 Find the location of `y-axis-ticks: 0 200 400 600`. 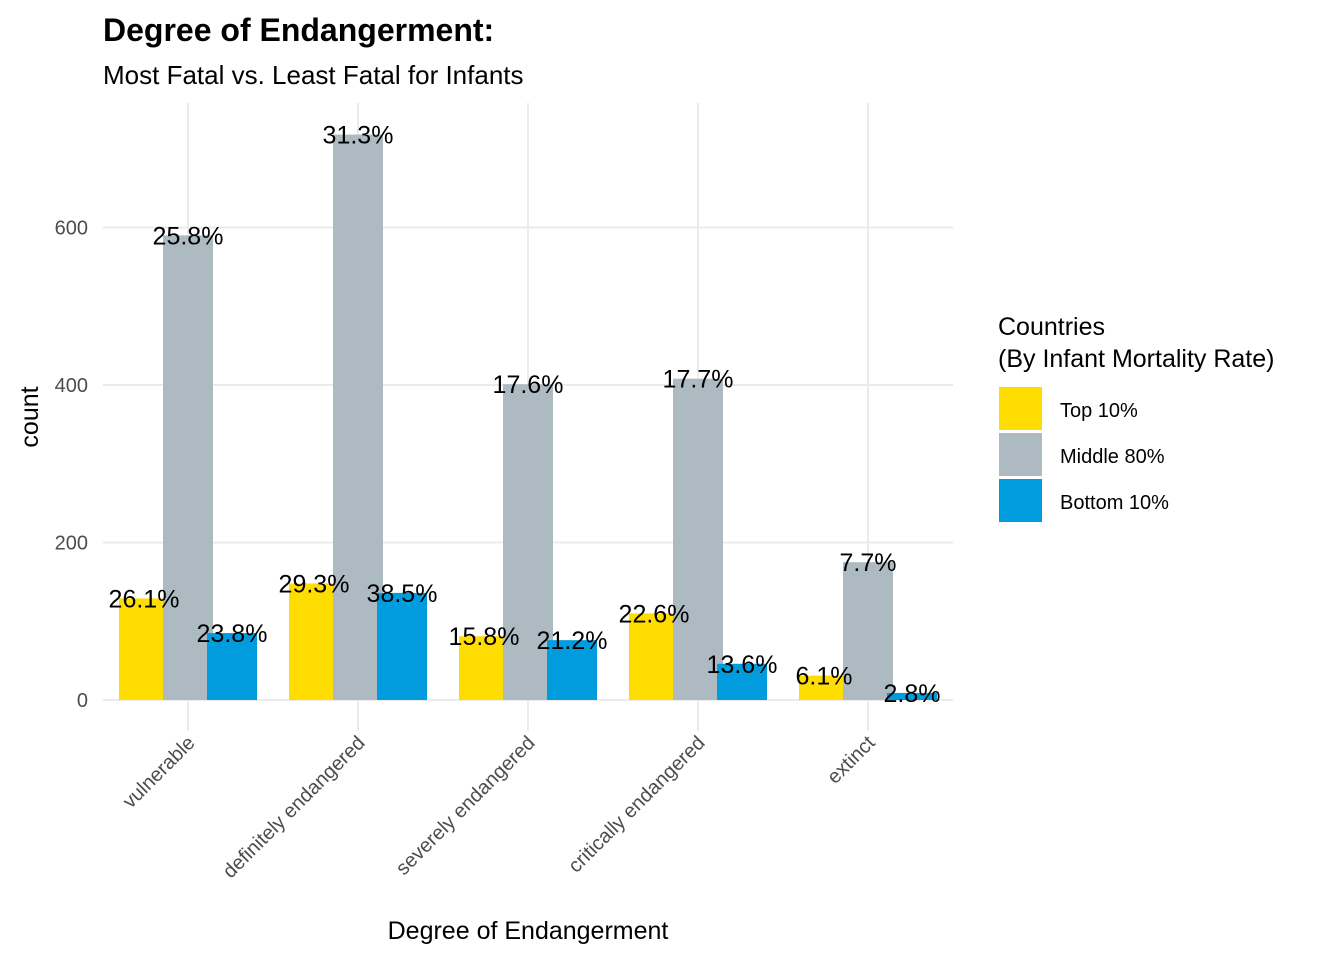

y-axis-ticks: 0 200 400 600 is located at coordinates (71, 465).